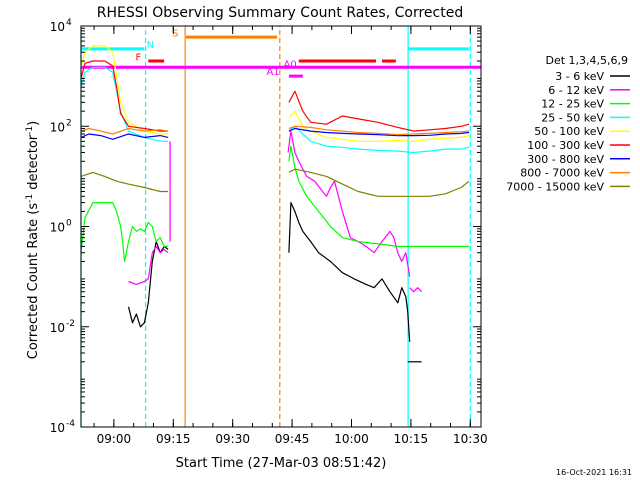 The image size is (640, 480). I want to click on y-tick-exponent-4: 4, so click(69, 23).